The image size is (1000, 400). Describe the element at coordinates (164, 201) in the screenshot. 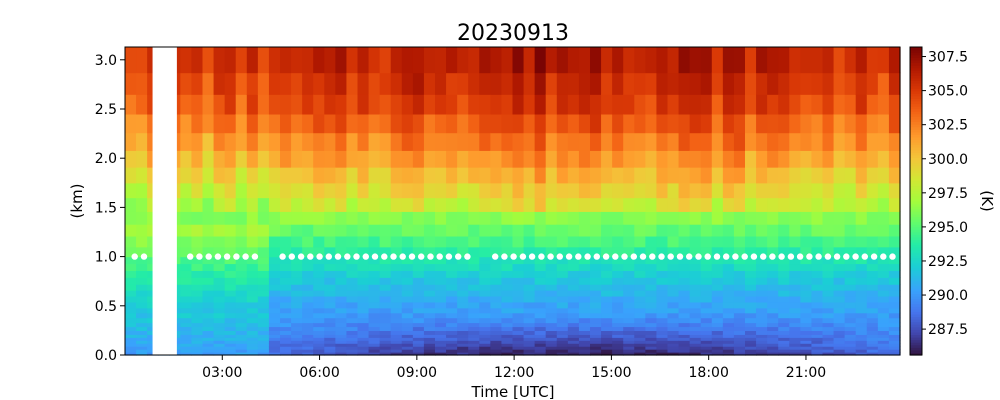

I see `missing-data-gap-band` at that location.